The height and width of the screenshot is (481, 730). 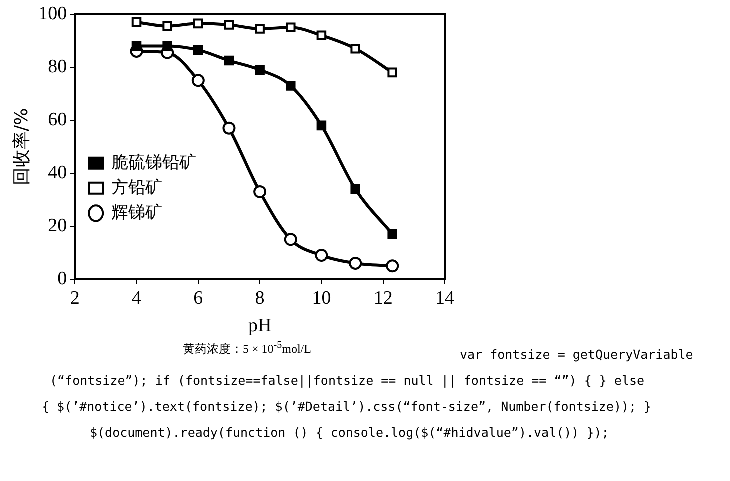 What do you see at coordinates (58, 67) in the screenshot?
I see `y-tick-label: 80` at bounding box center [58, 67].